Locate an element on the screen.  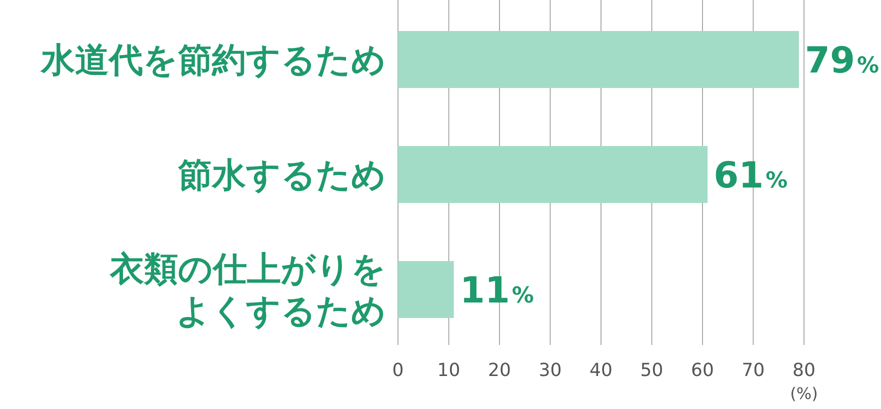
x-tick-label: 80 is located at coordinates (804, 370).